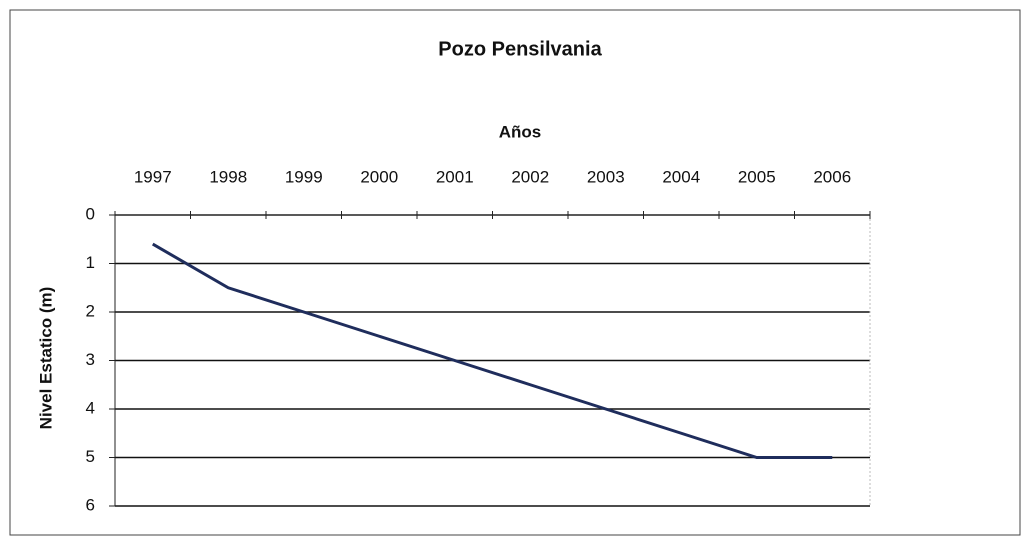 Image resolution: width=1031 pixels, height=544 pixels. I want to click on x-tick-label: 2001, so click(455, 176).